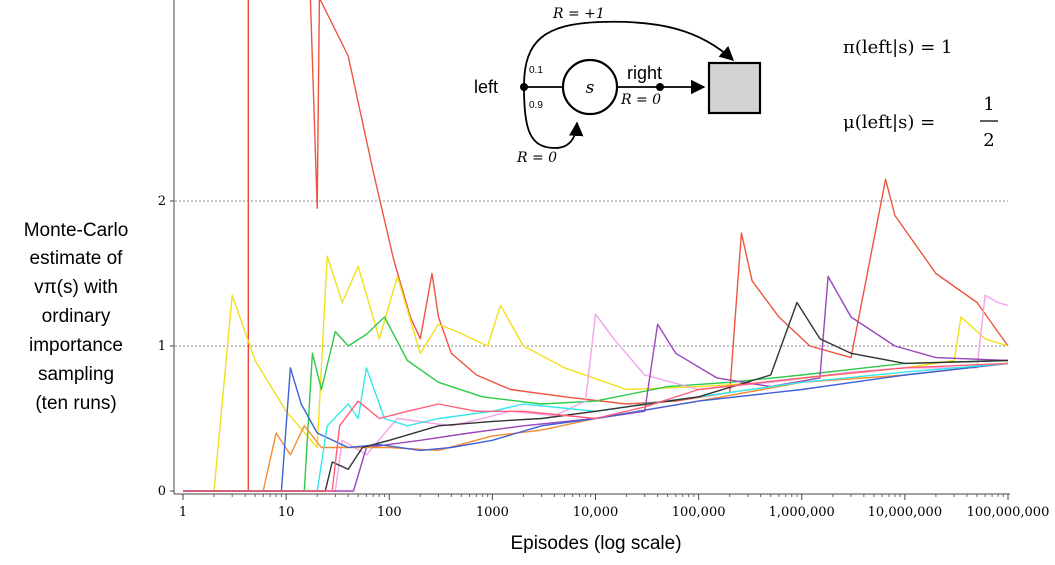 The image size is (1055, 565). I want to click on x-tick-label: 1, so click(183, 512).